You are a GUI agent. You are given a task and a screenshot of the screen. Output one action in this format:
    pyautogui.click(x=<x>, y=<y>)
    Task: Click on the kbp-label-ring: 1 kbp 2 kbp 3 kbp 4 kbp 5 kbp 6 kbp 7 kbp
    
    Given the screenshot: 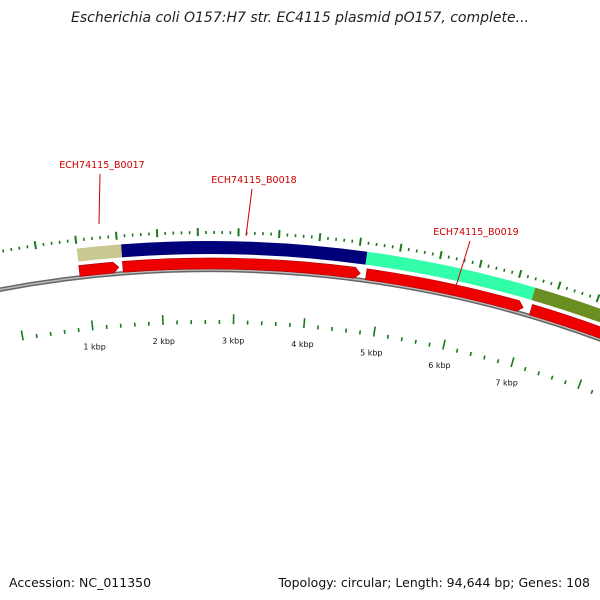 What is the action you would take?
    pyautogui.click(x=300, y=361)
    